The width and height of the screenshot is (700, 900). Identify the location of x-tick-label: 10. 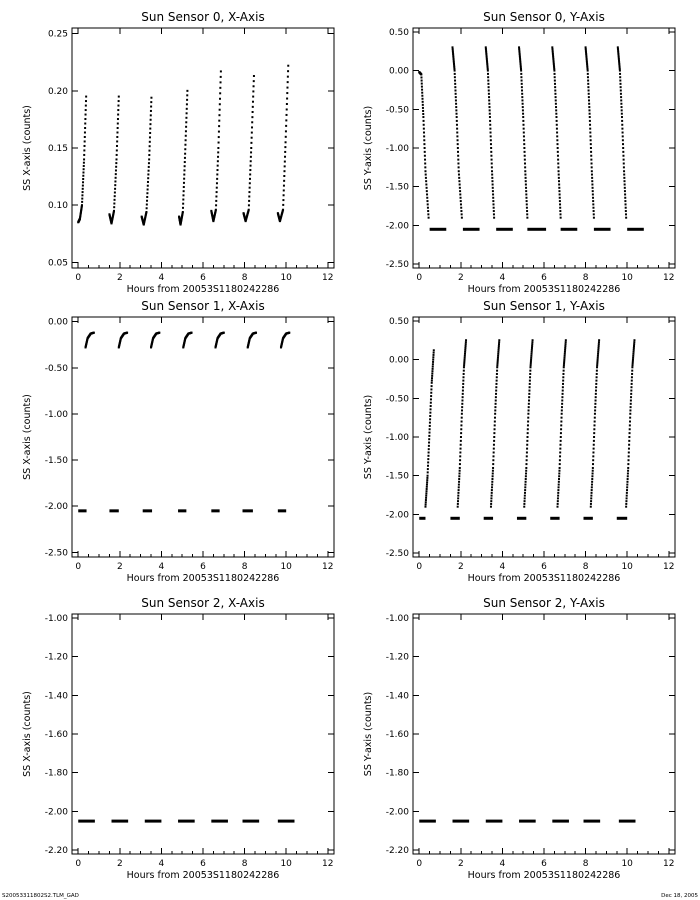
(286, 864).